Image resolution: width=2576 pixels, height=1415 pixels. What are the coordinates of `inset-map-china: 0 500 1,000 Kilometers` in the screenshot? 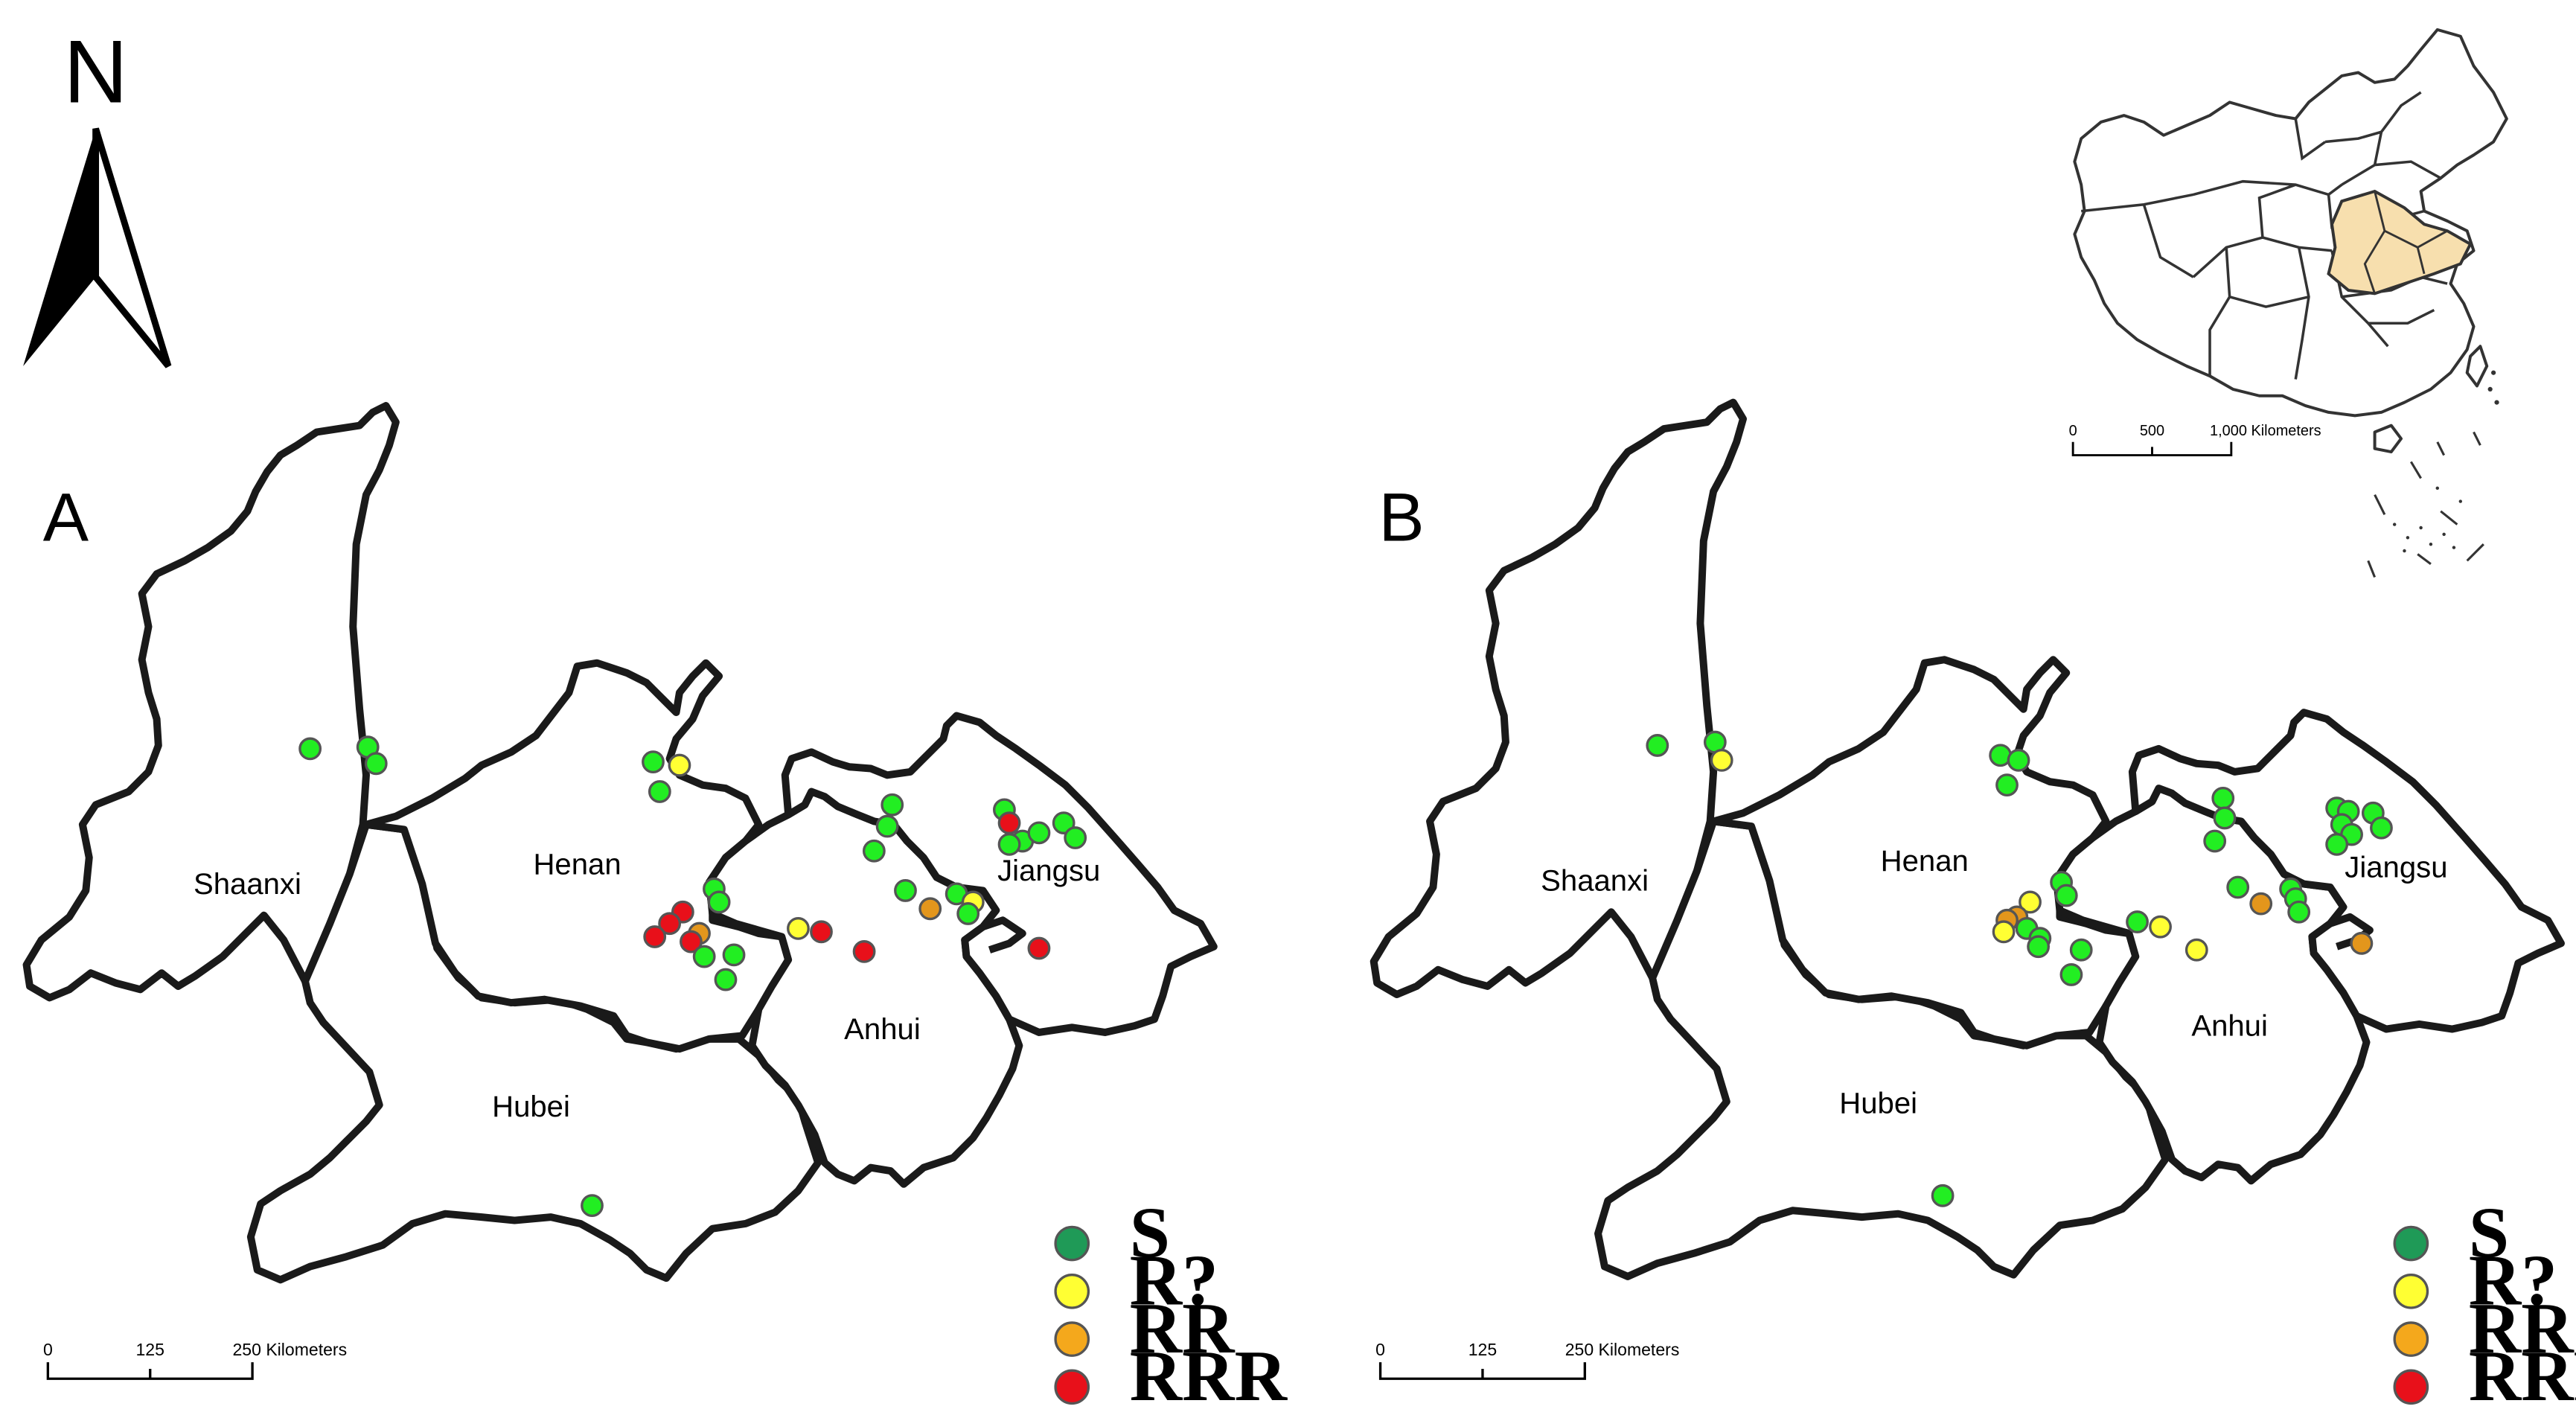 It's located at (2288, 303).